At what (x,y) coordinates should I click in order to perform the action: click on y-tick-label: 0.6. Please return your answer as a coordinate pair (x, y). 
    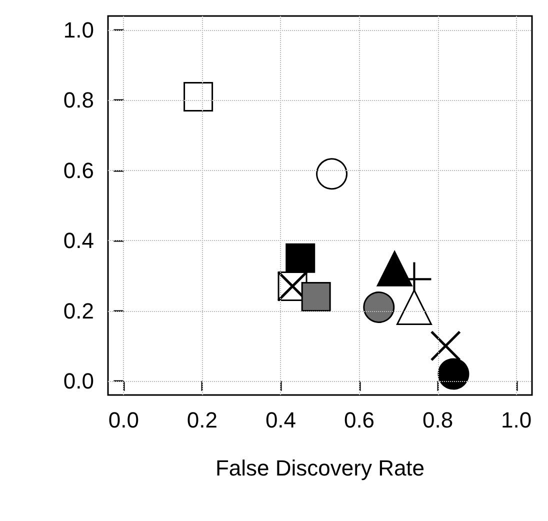
    Looking at the image, I should click on (78, 170).